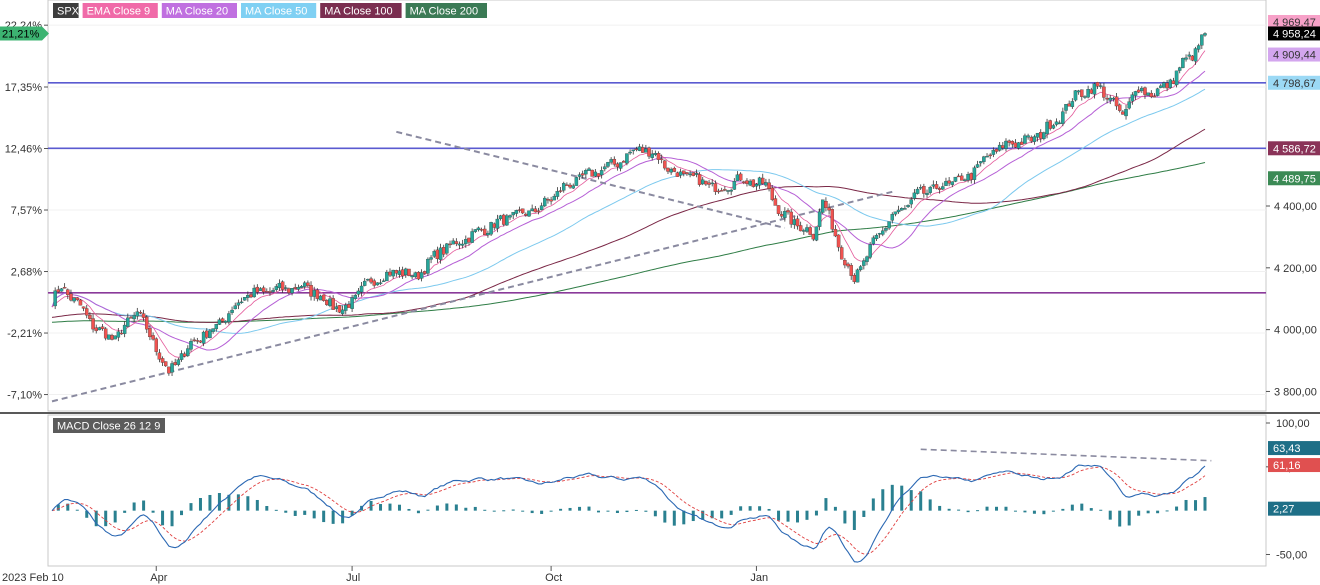 This screenshot has height=585, width=1320. Describe the element at coordinates (68, 12) in the screenshot. I see `legend-entry: SPX` at that location.